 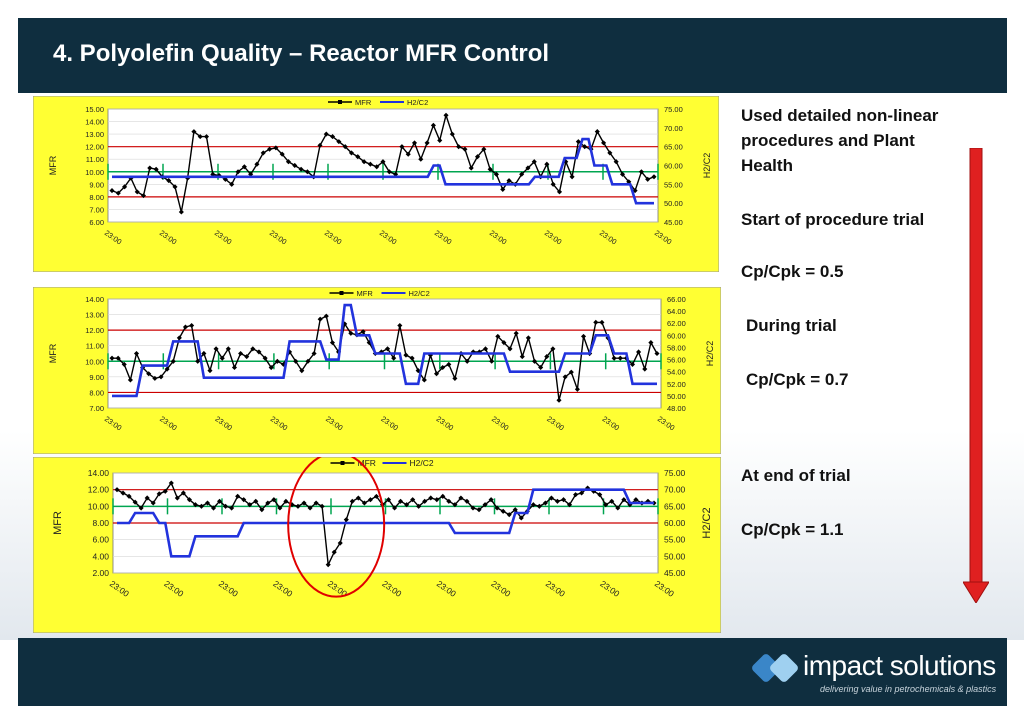 What do you see at coordinates (676, 372) in the screenshot?
I see `y2-tick-label: 54.00` at bounding box center [676, 372].